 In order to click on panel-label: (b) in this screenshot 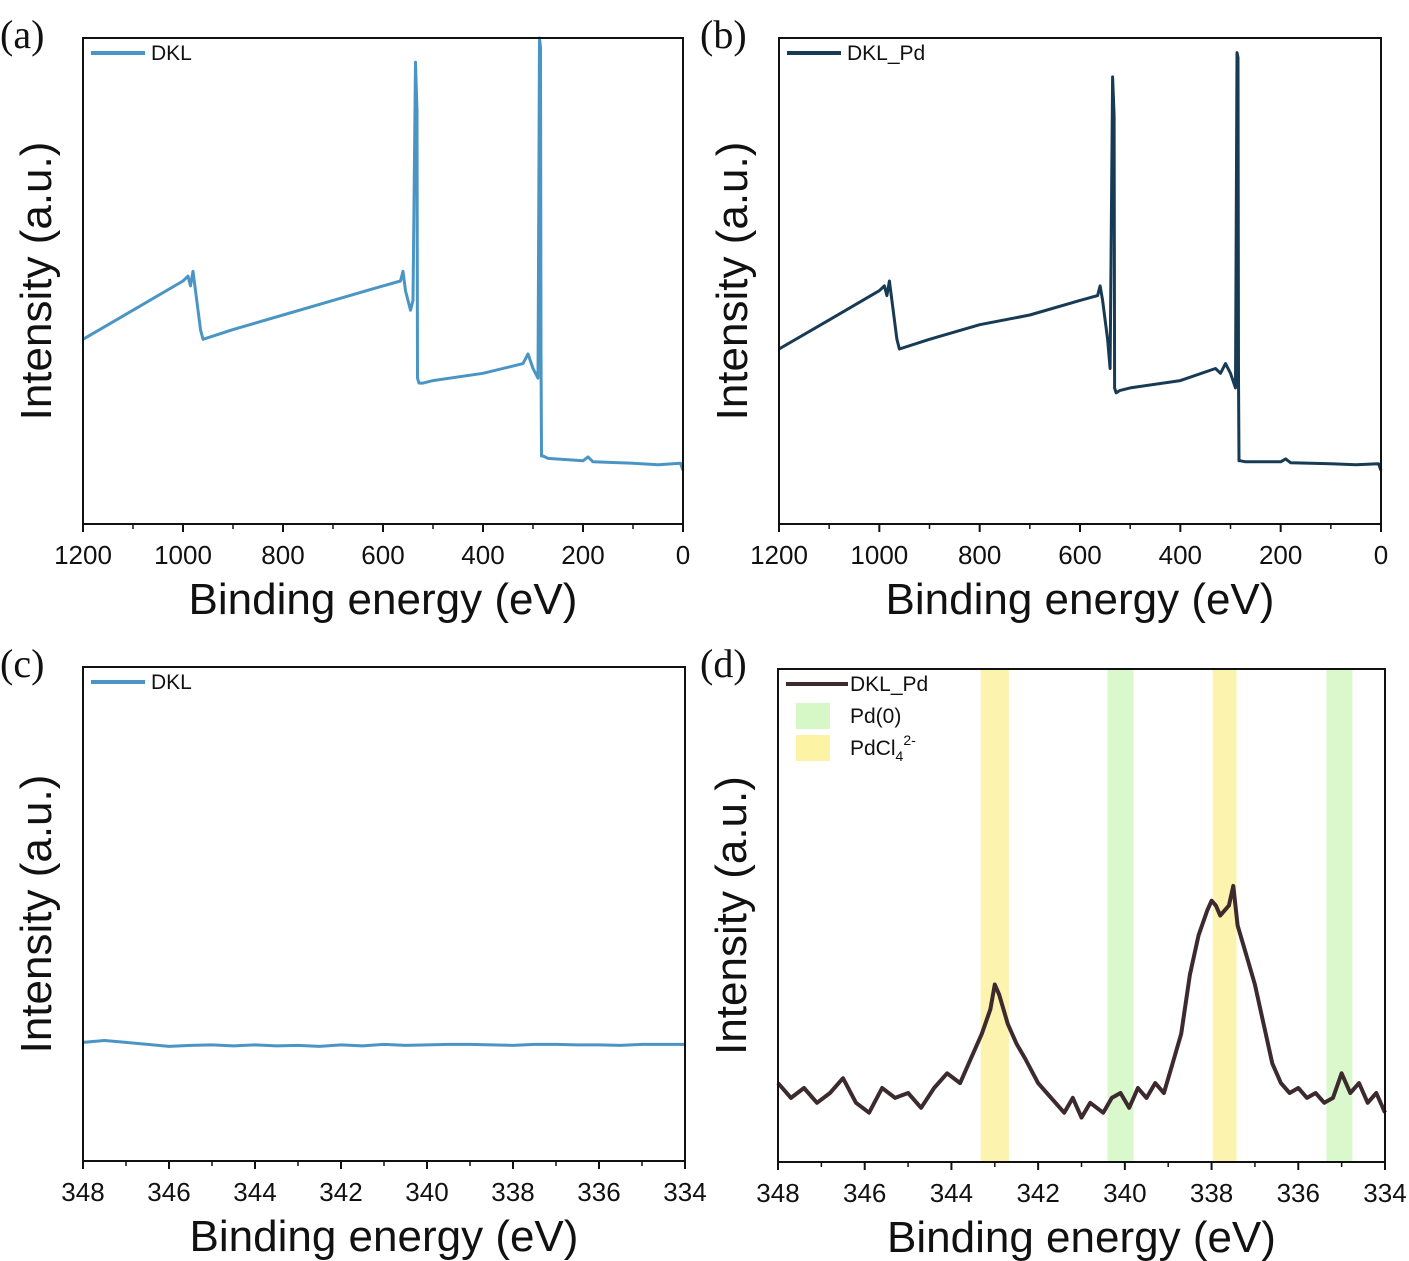, I will do `click(723, 34)`.